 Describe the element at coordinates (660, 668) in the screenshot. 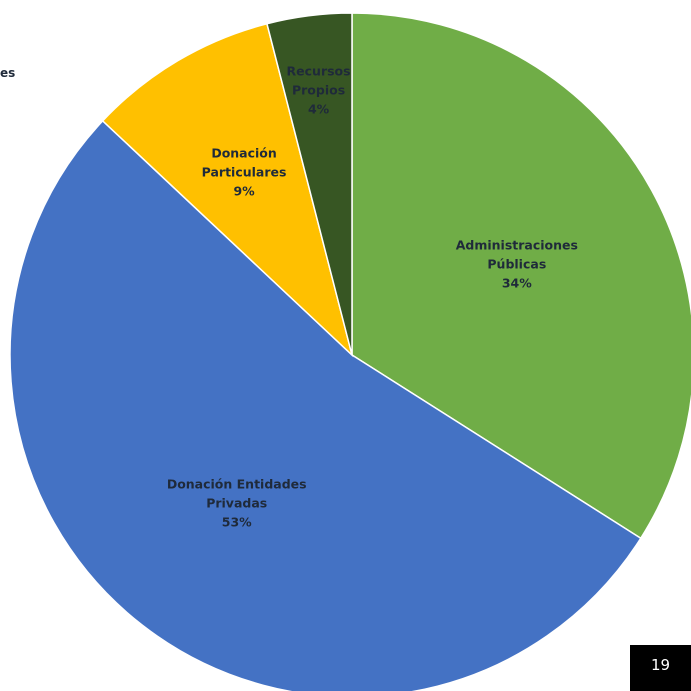

I see `page-number: 19` at that location.